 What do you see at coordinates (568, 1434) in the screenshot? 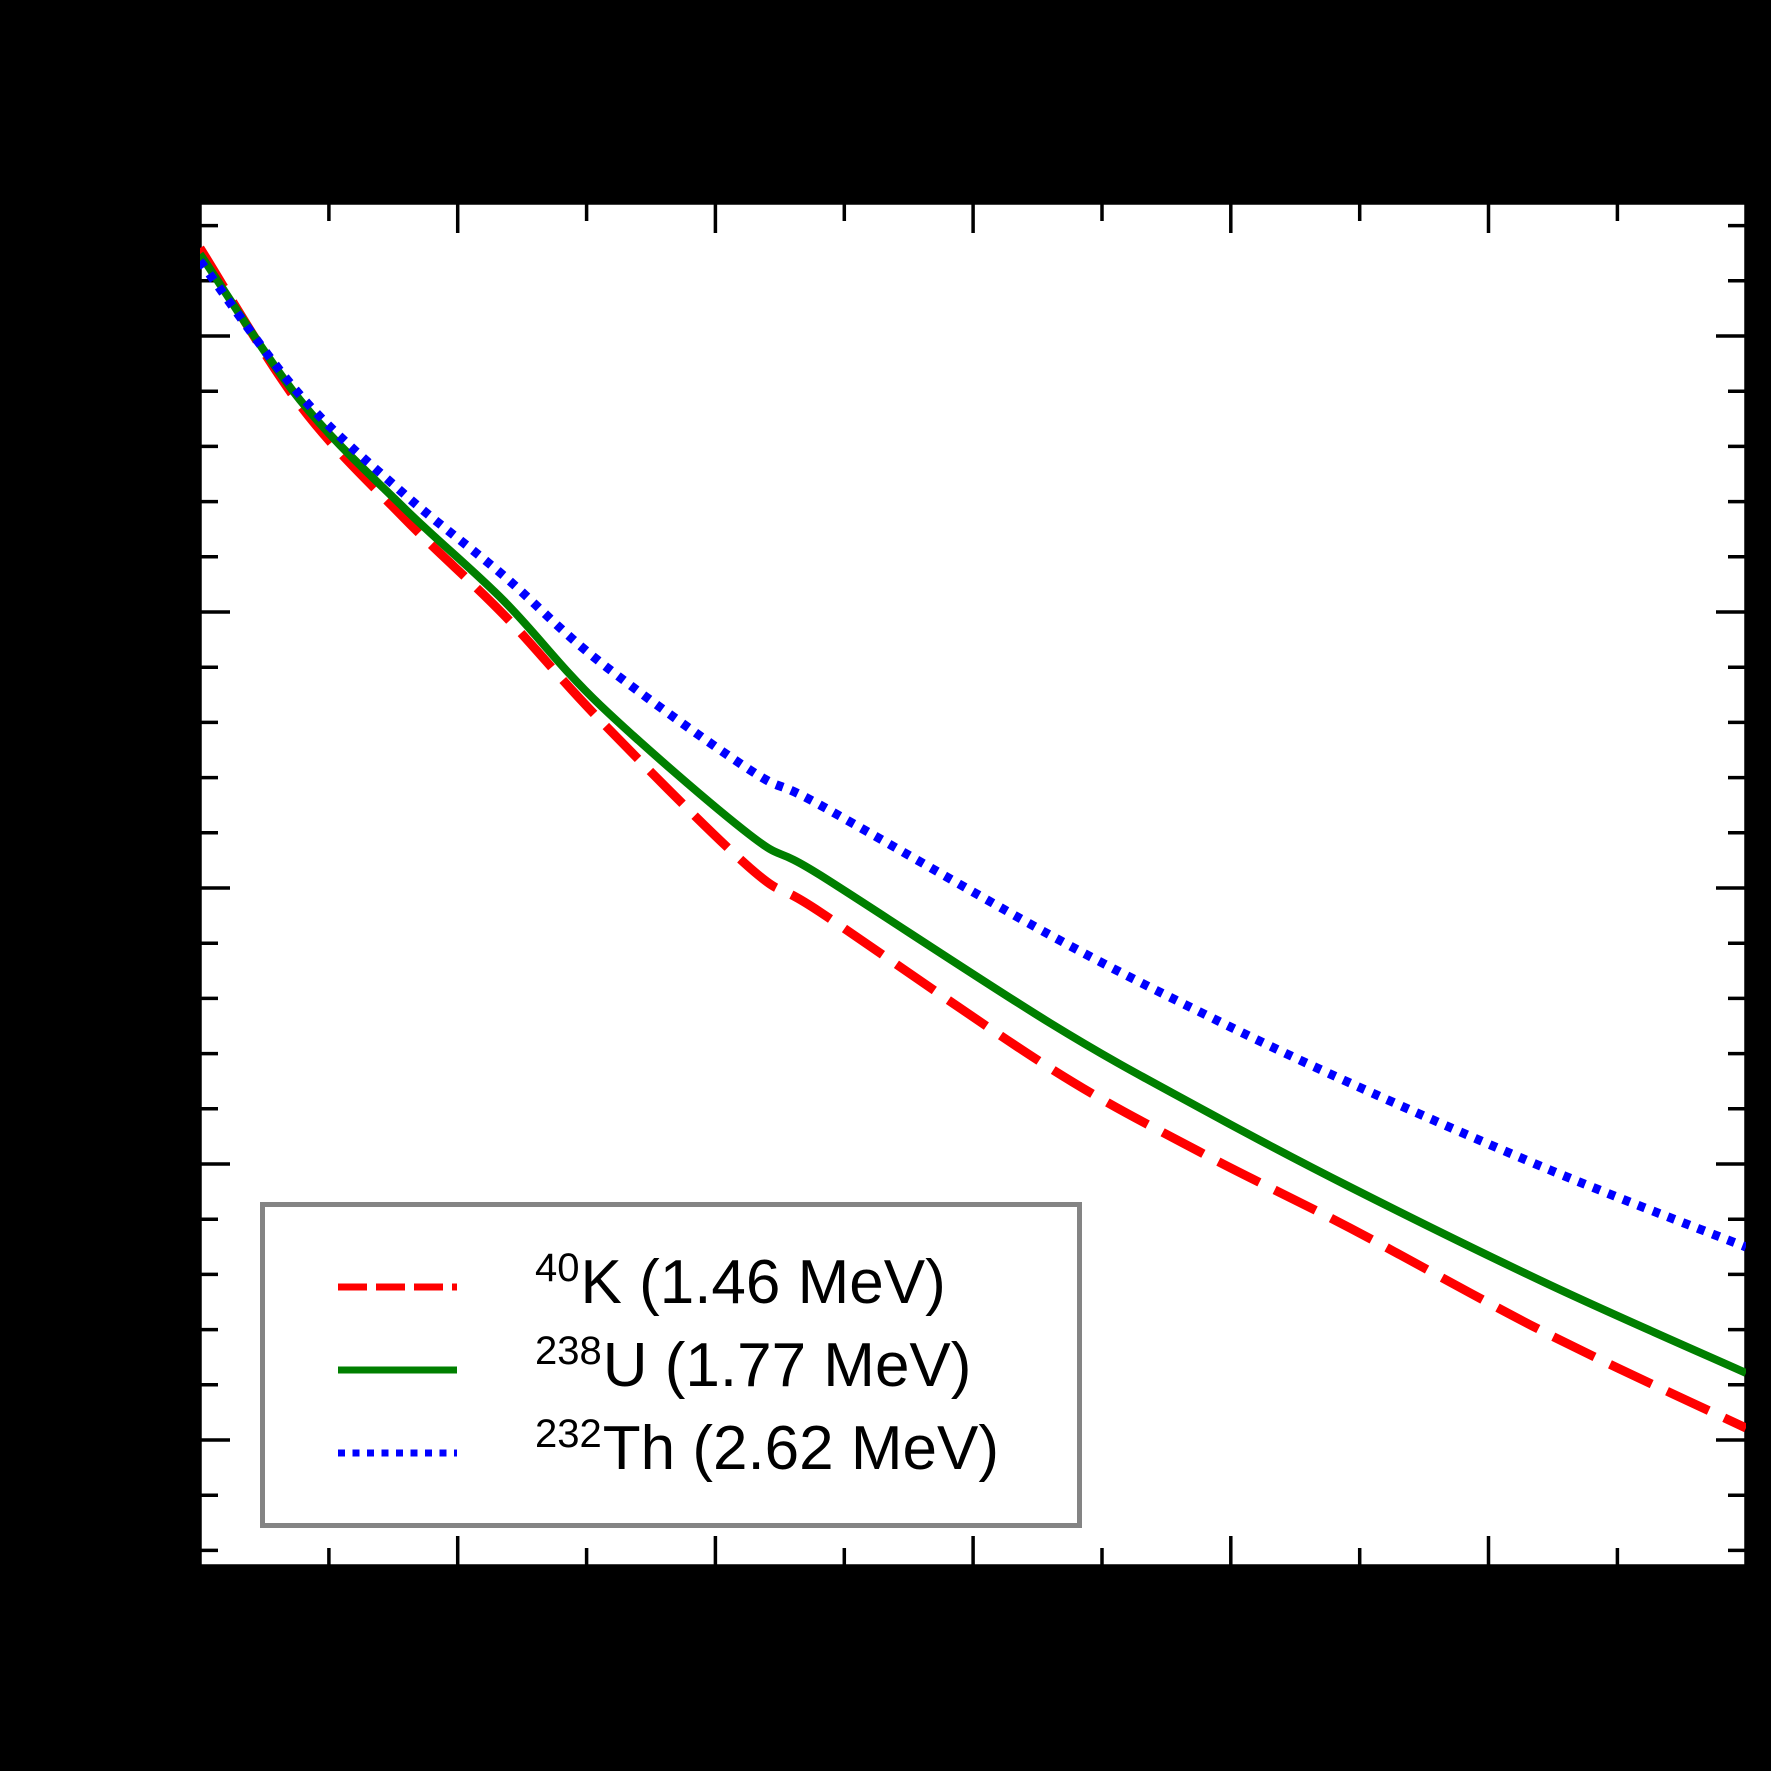
I see `isotope-mass-superscript: 232` at bounding box center [568, 1434].